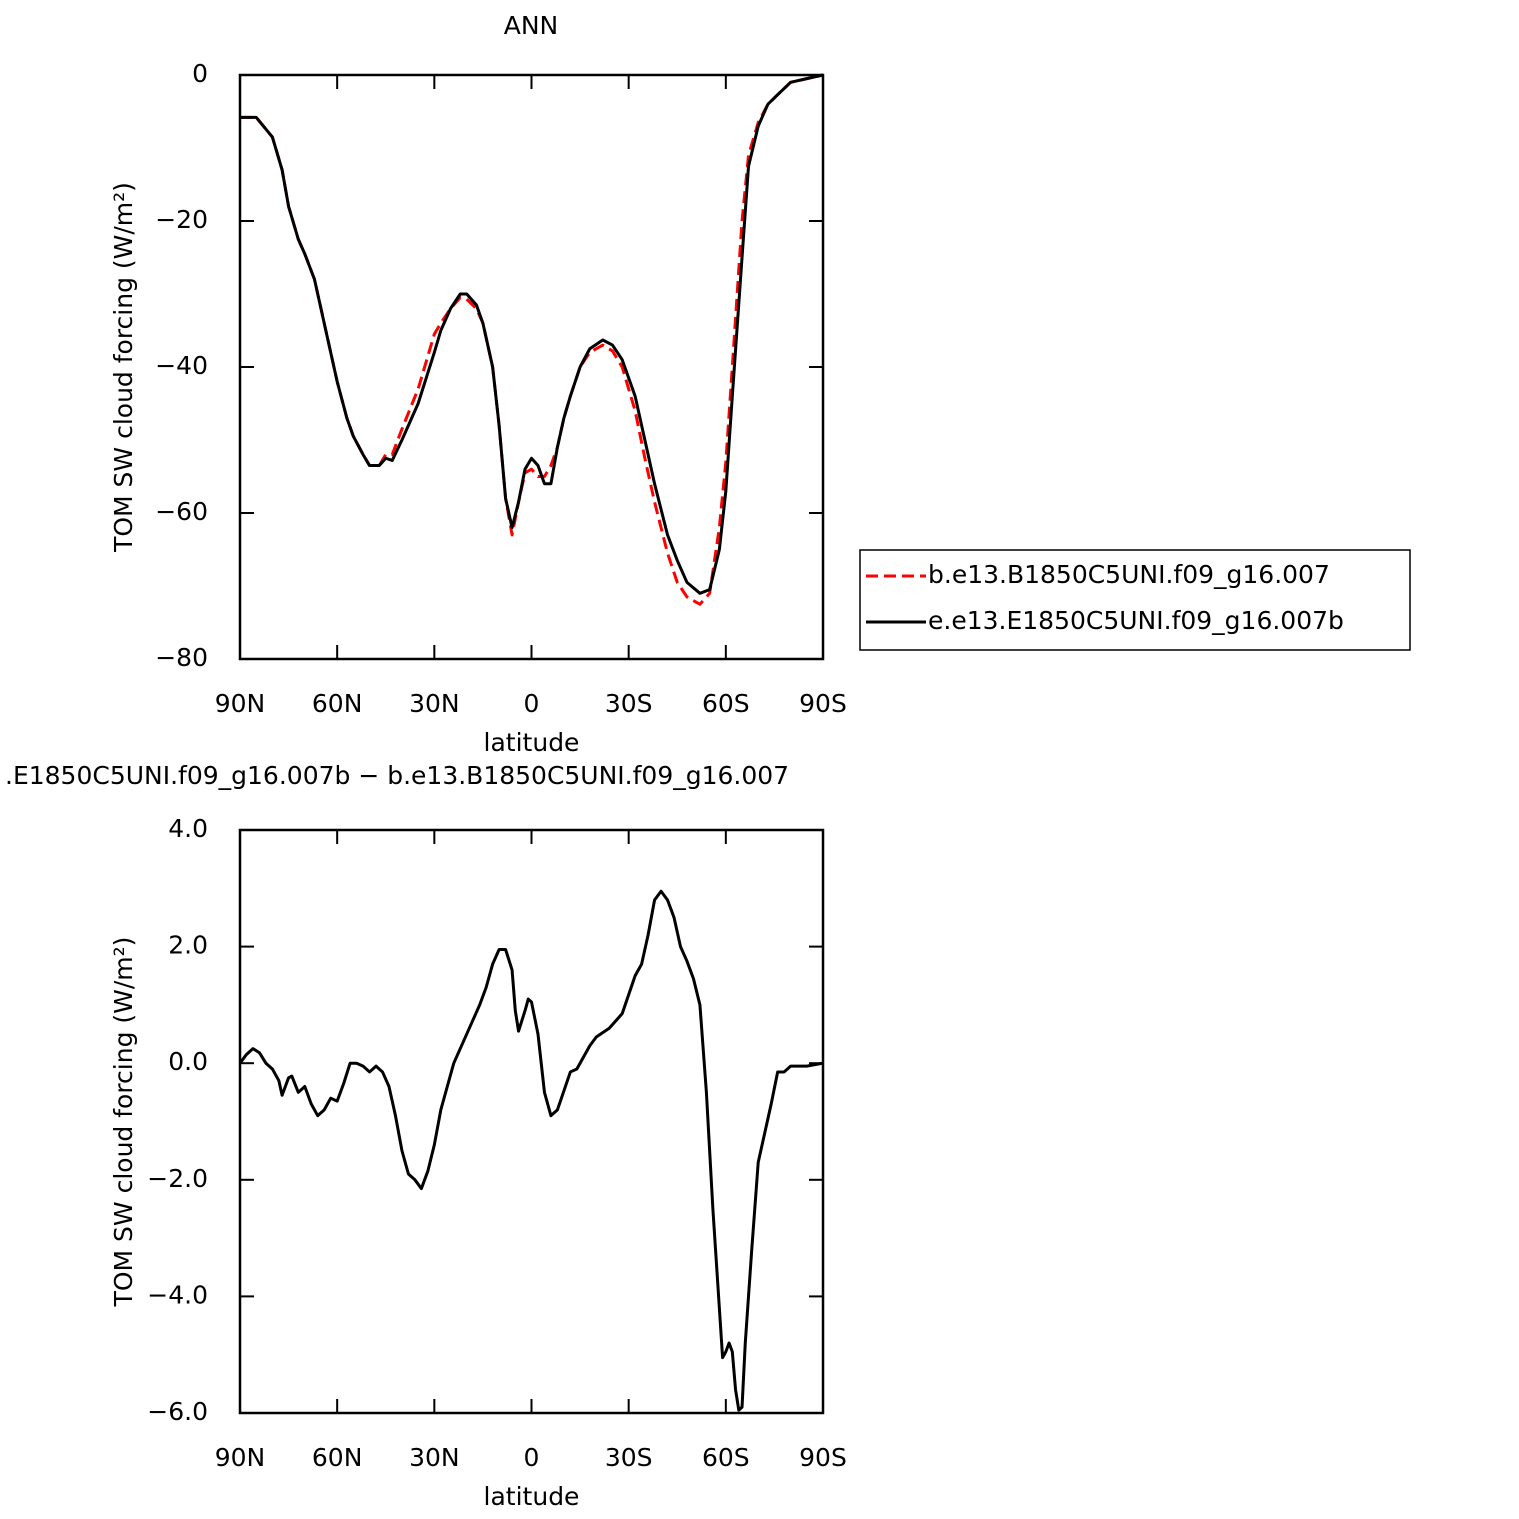 Image resolution: width=1519 pixels, height=1519 pixels. Describe the element at coordinates (531, 25) in the screenshot. I see `chart-title: ANN` at that location.